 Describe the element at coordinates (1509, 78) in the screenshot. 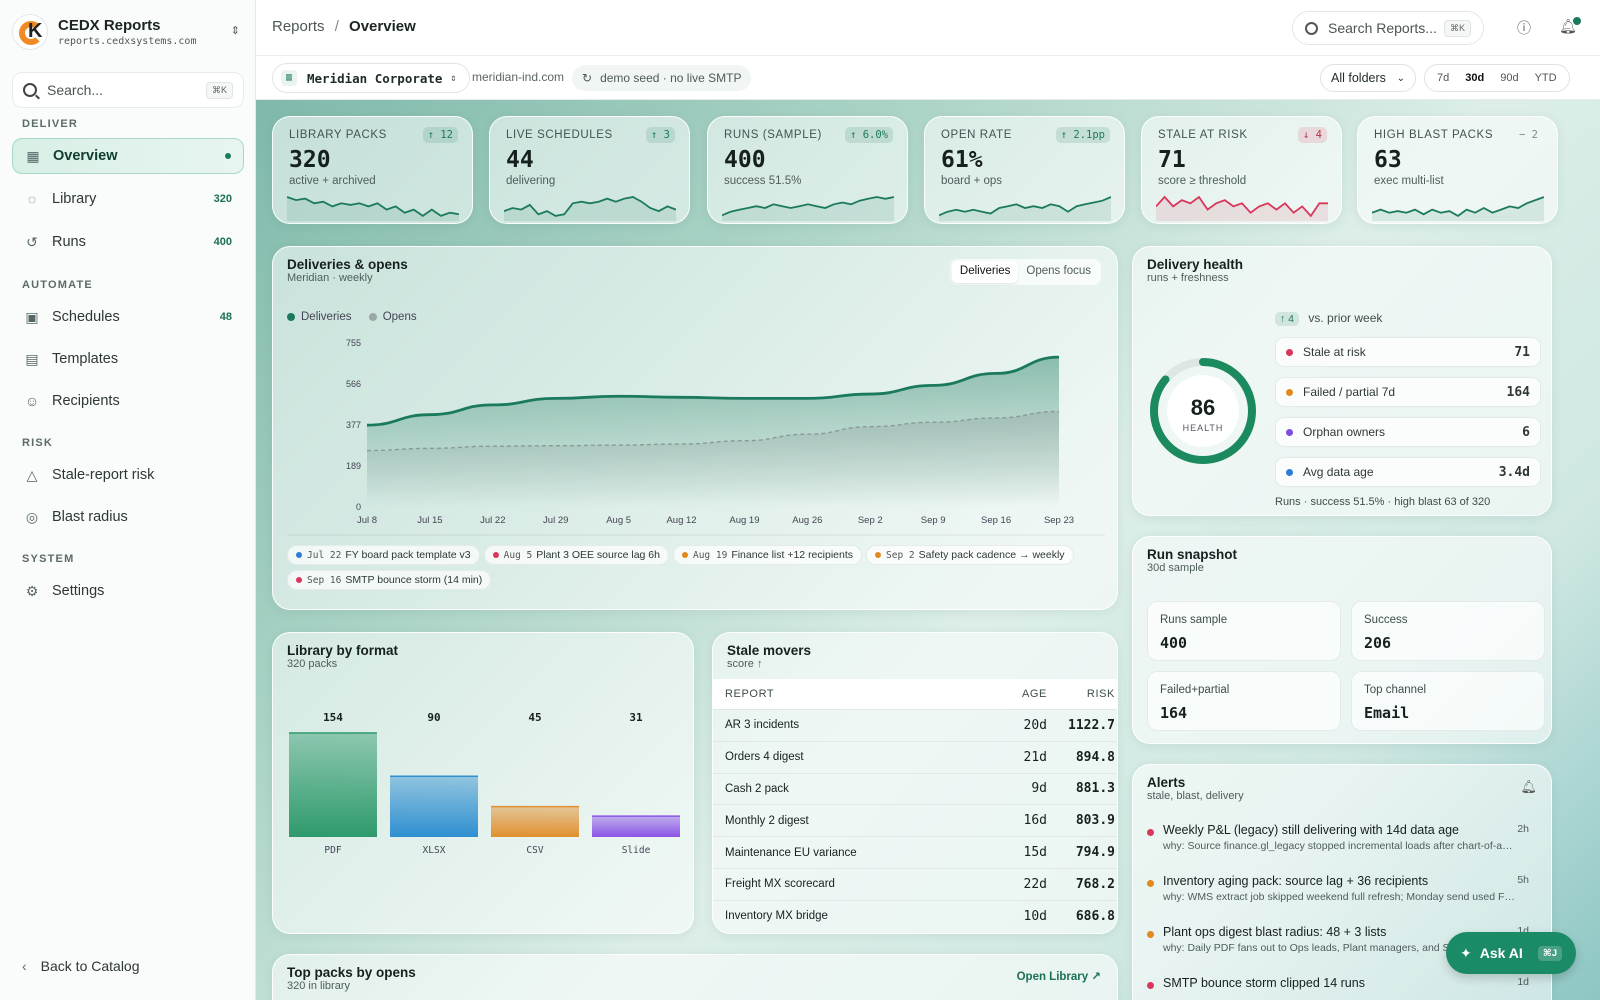

I see `range-90d: 90d` at that location.